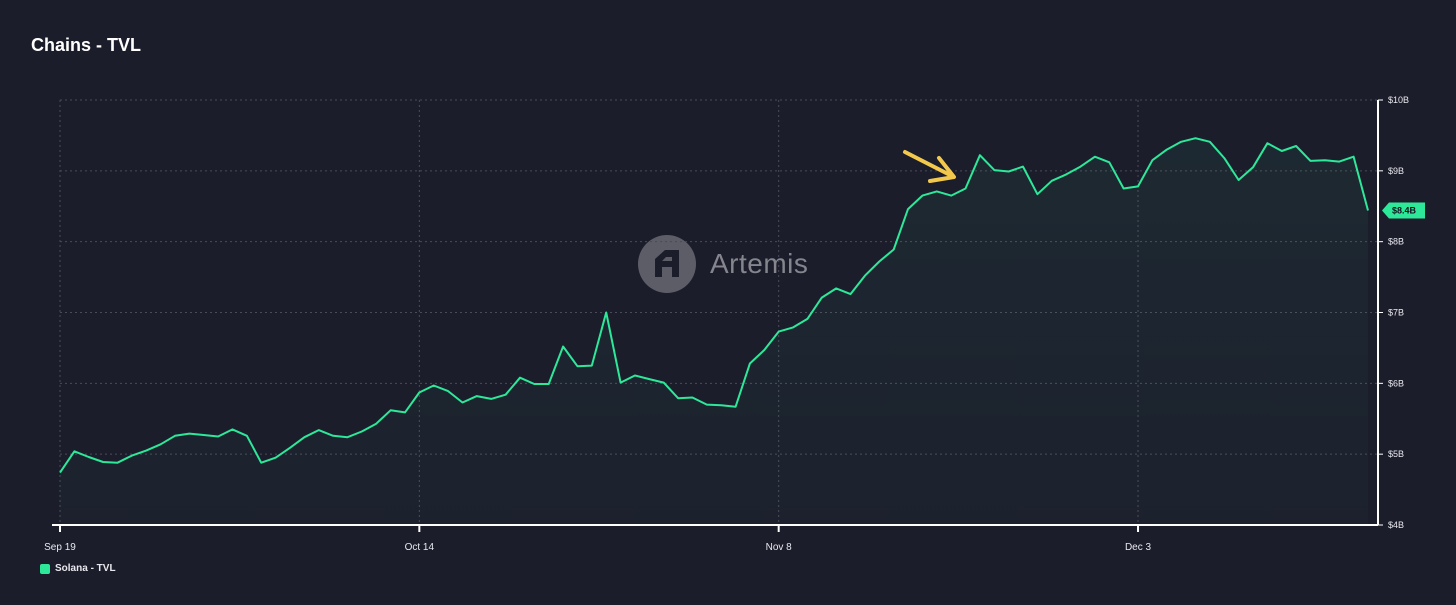  Describe the element at coordinates (759, 263) in the screenshot. I see `watermark-text: Artemis` at that location.